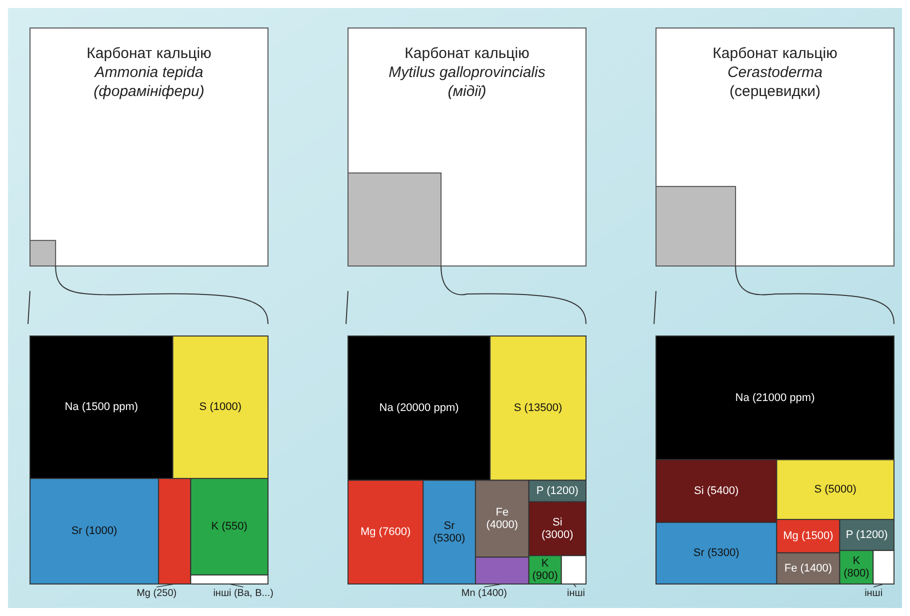 This screenshot has height=616, width=910. What do you see at coordinates (721, 490) in the screenshot?
I see `data-label: (5400)` at bounding box center [721, 490].